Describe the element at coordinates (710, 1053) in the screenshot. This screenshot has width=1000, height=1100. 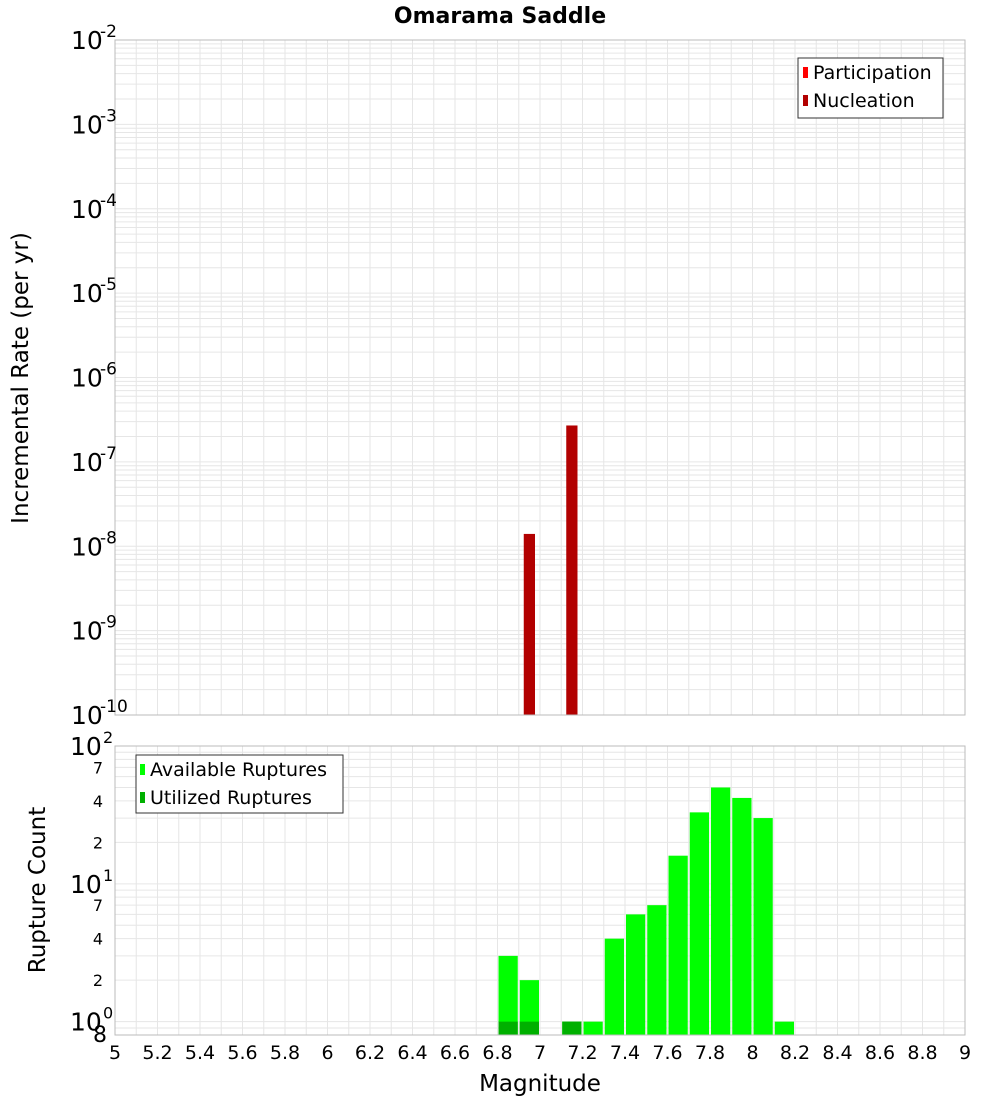
I see `x-tick-label: 7.8` at that location.